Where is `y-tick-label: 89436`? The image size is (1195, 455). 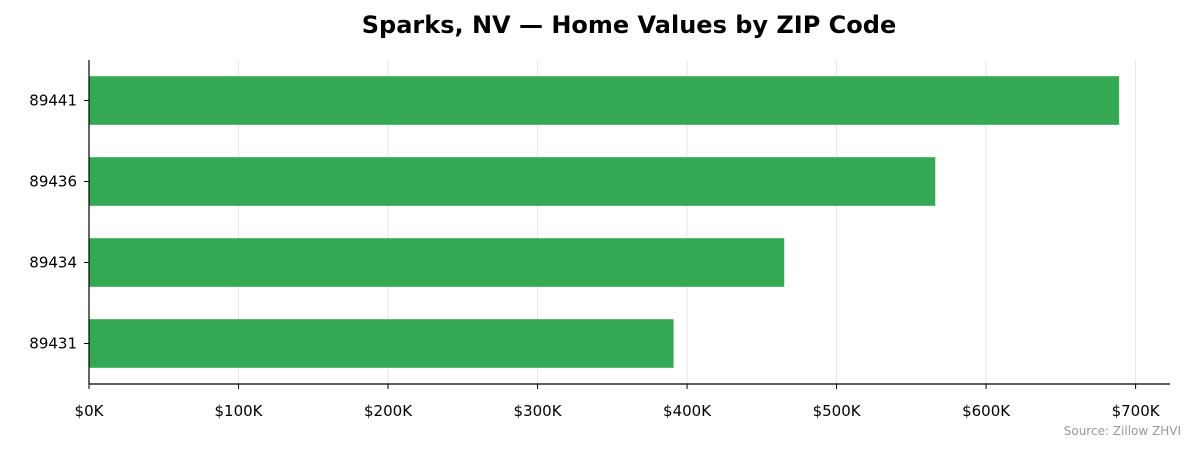
y-tick-label: 89436 is located at coordinates (53, 182).